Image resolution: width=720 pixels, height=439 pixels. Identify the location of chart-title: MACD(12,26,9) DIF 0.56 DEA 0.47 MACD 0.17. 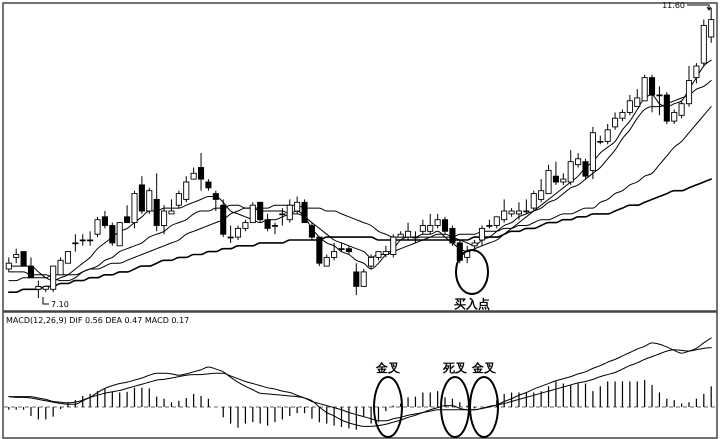
(98, 320).